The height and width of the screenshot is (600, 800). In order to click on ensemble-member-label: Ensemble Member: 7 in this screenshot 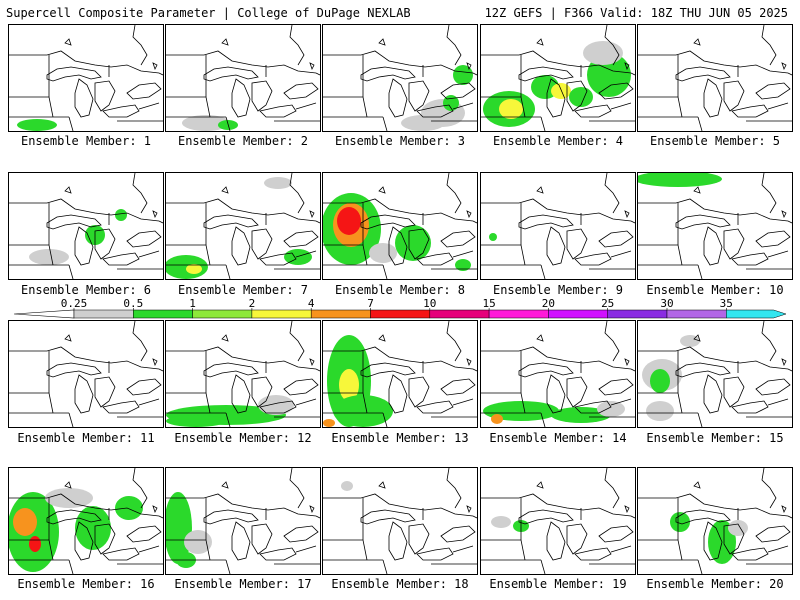, I will do `click(243, 290)`.